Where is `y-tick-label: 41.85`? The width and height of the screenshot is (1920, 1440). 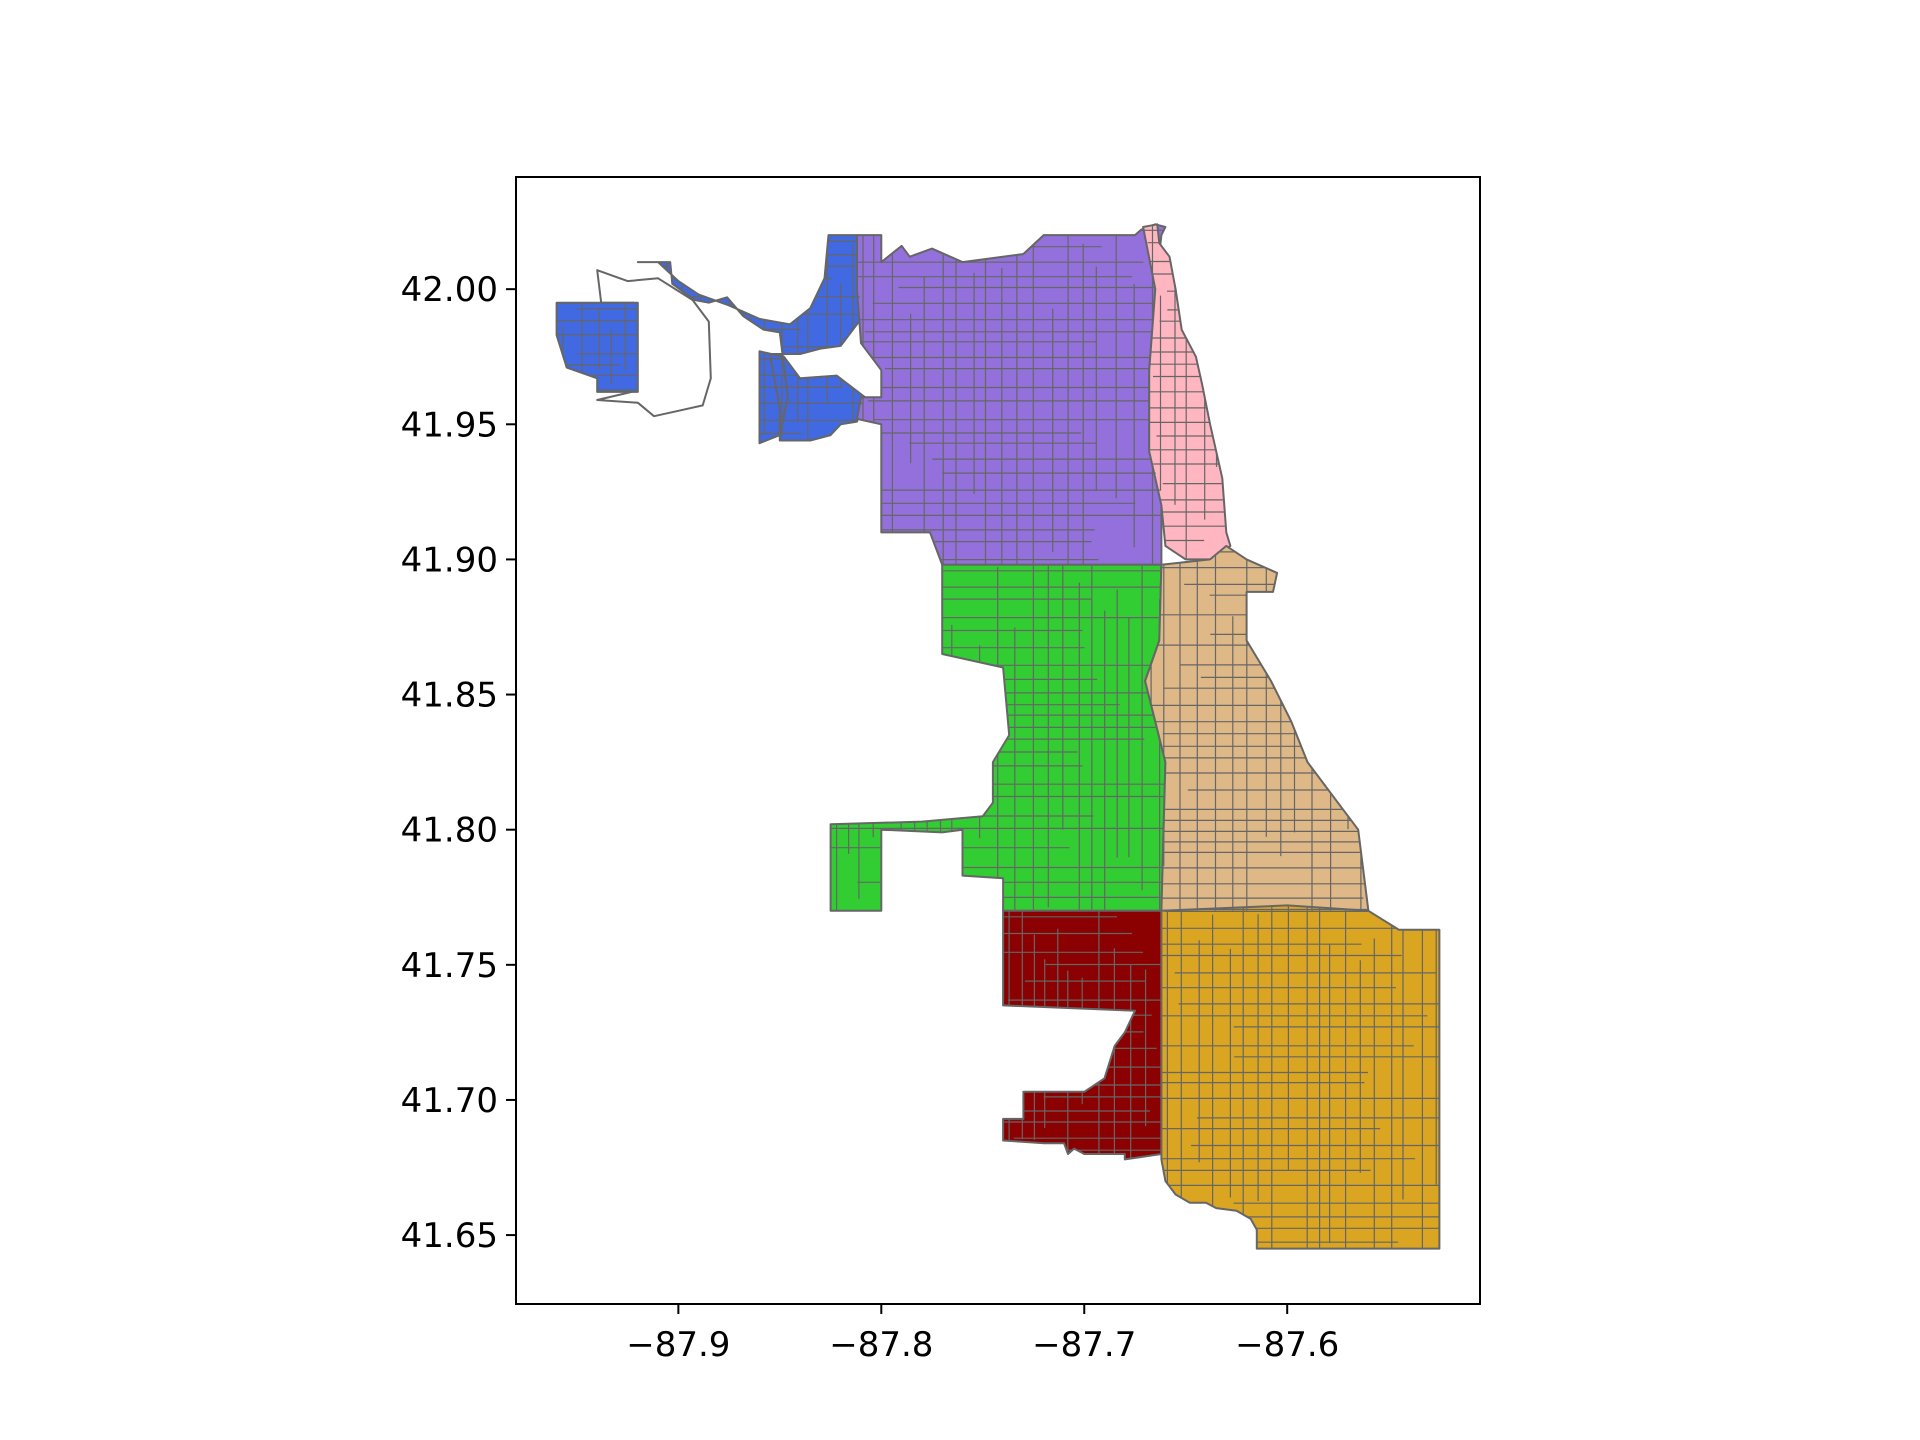
y-tick-label: 41.85 is located at coordinates (449, 696).